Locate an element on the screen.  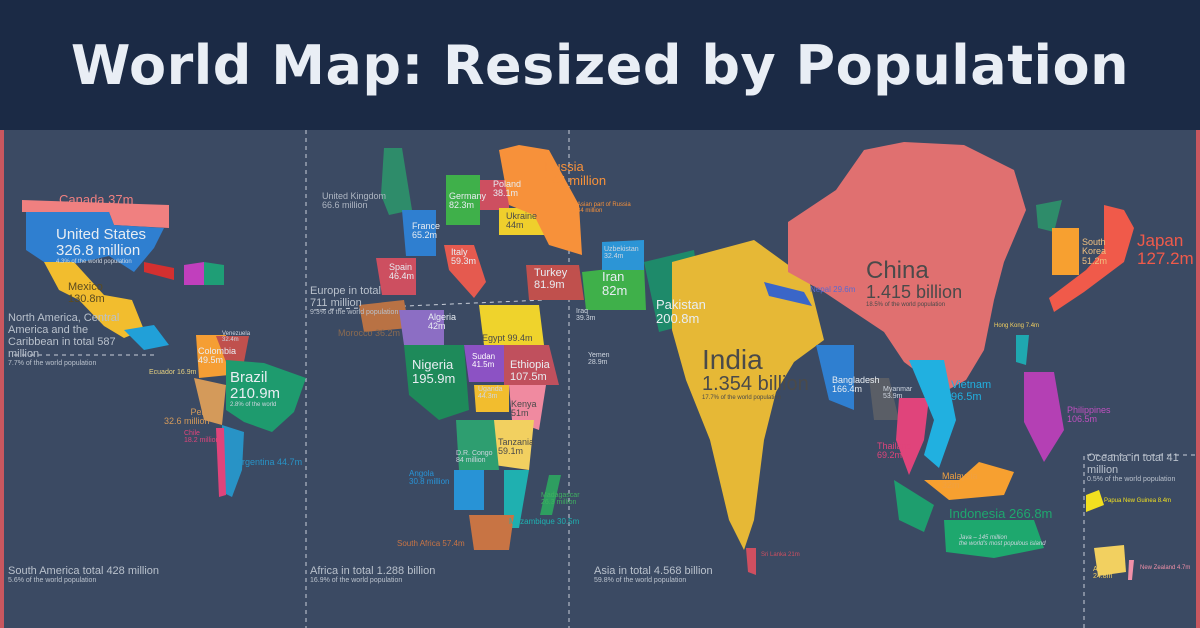
malaysia-shape is located at coordinates (969, 481).